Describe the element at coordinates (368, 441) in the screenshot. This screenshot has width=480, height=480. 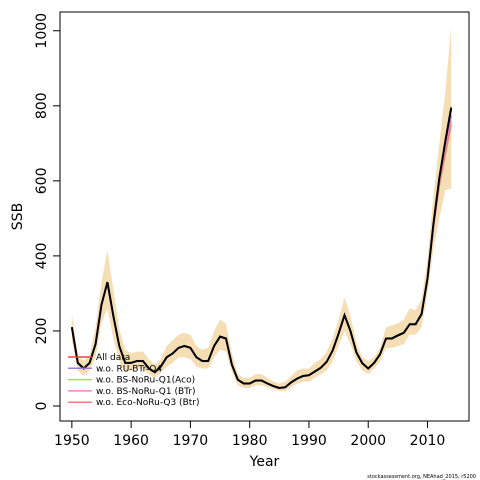
I see `x-tick-label: 2000` at that location.